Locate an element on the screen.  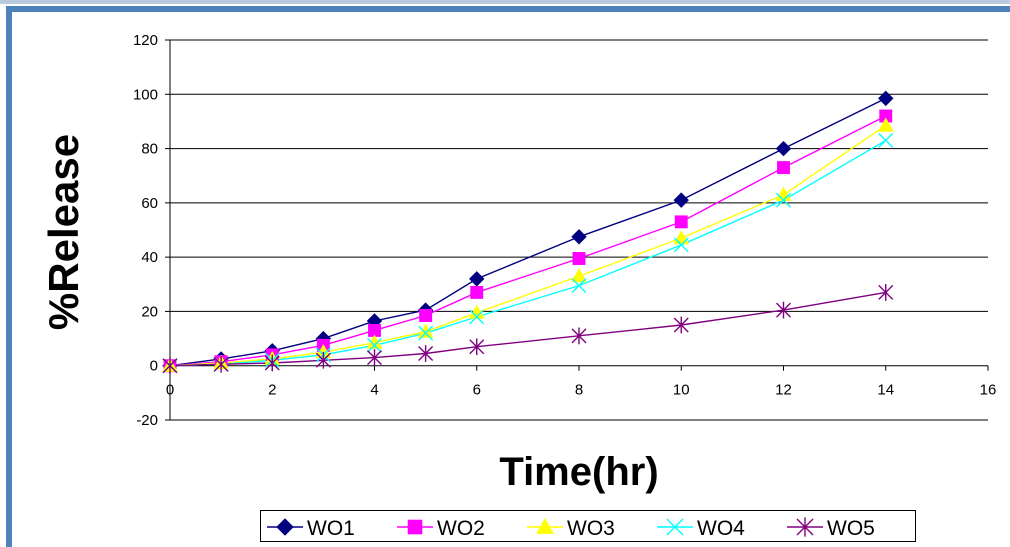
x-tick-label: 10 is located at coordinates (681, 390).